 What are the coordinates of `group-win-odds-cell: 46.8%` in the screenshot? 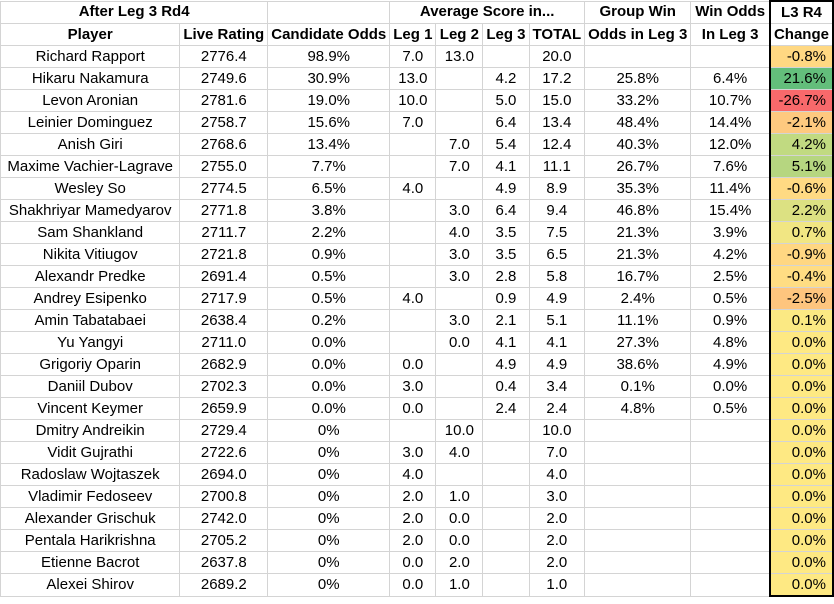 It's located at (638, 210).